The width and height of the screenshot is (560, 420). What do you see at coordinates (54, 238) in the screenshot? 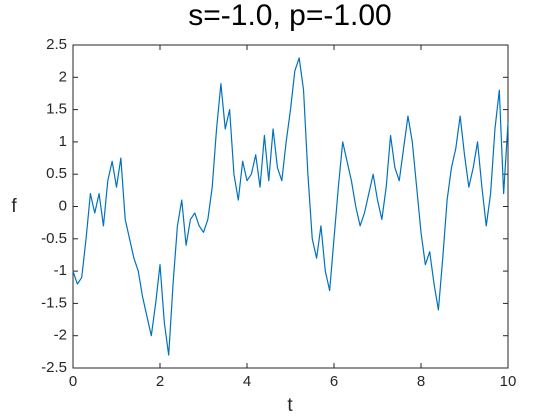
I see `y-tick-label: -0.5` at bounding box center [54, 238].